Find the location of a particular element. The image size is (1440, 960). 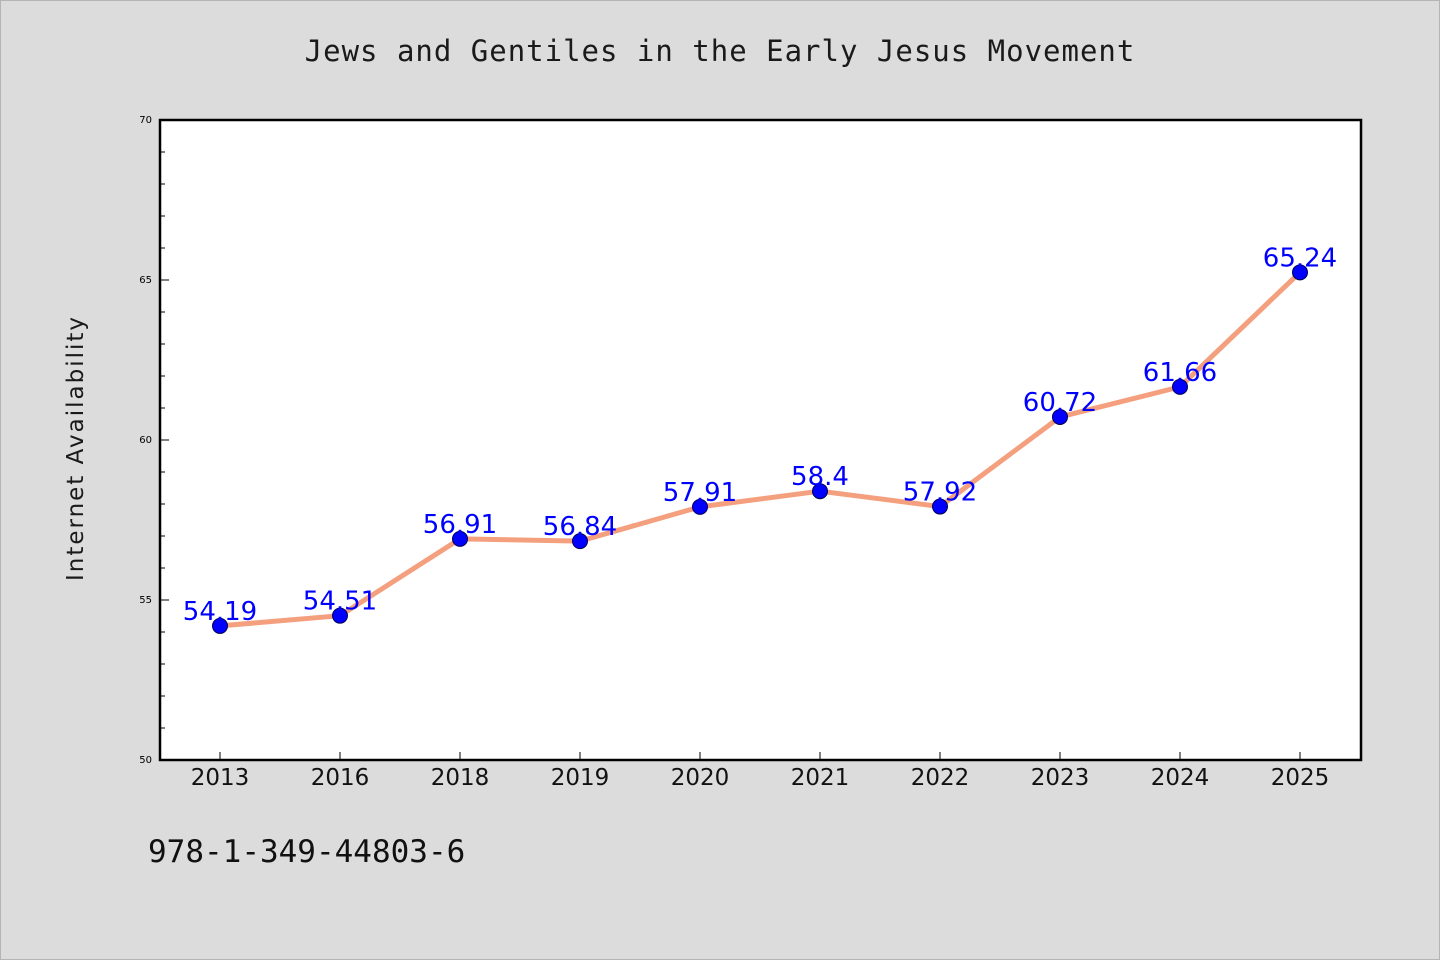

data-label: 61.66 is located at coordinates (1180, 373).